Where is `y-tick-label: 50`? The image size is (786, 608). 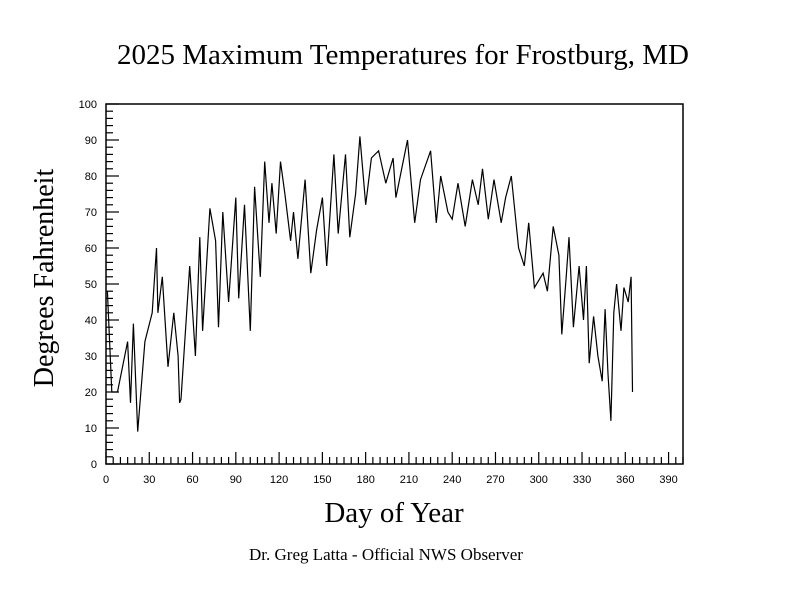 y-tick-label: 50 is located at coordinates (91, 285).